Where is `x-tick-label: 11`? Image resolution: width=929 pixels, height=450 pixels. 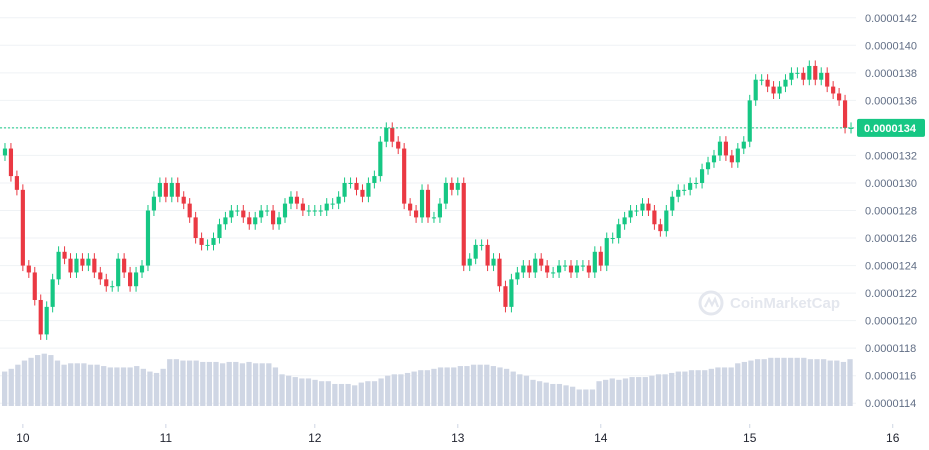 x-tick-label: 11 is located at coordinates (166, 438).